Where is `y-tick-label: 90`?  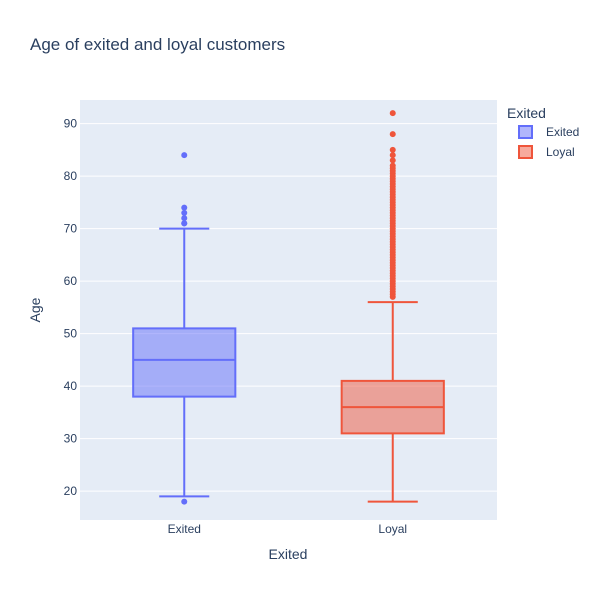
y-tick-label: 90 is located at coordinates (71, 124).